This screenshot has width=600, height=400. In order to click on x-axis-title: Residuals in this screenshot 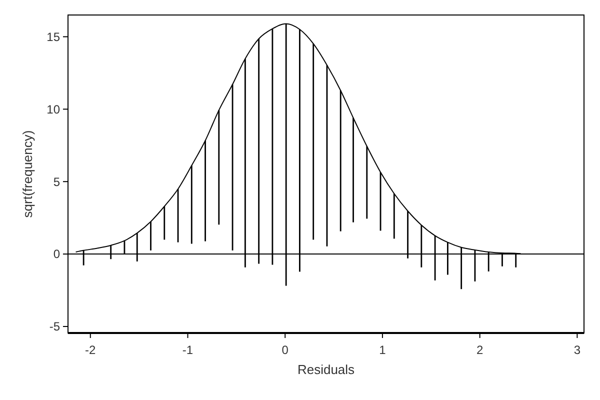, I will do `click(326, 369)`.